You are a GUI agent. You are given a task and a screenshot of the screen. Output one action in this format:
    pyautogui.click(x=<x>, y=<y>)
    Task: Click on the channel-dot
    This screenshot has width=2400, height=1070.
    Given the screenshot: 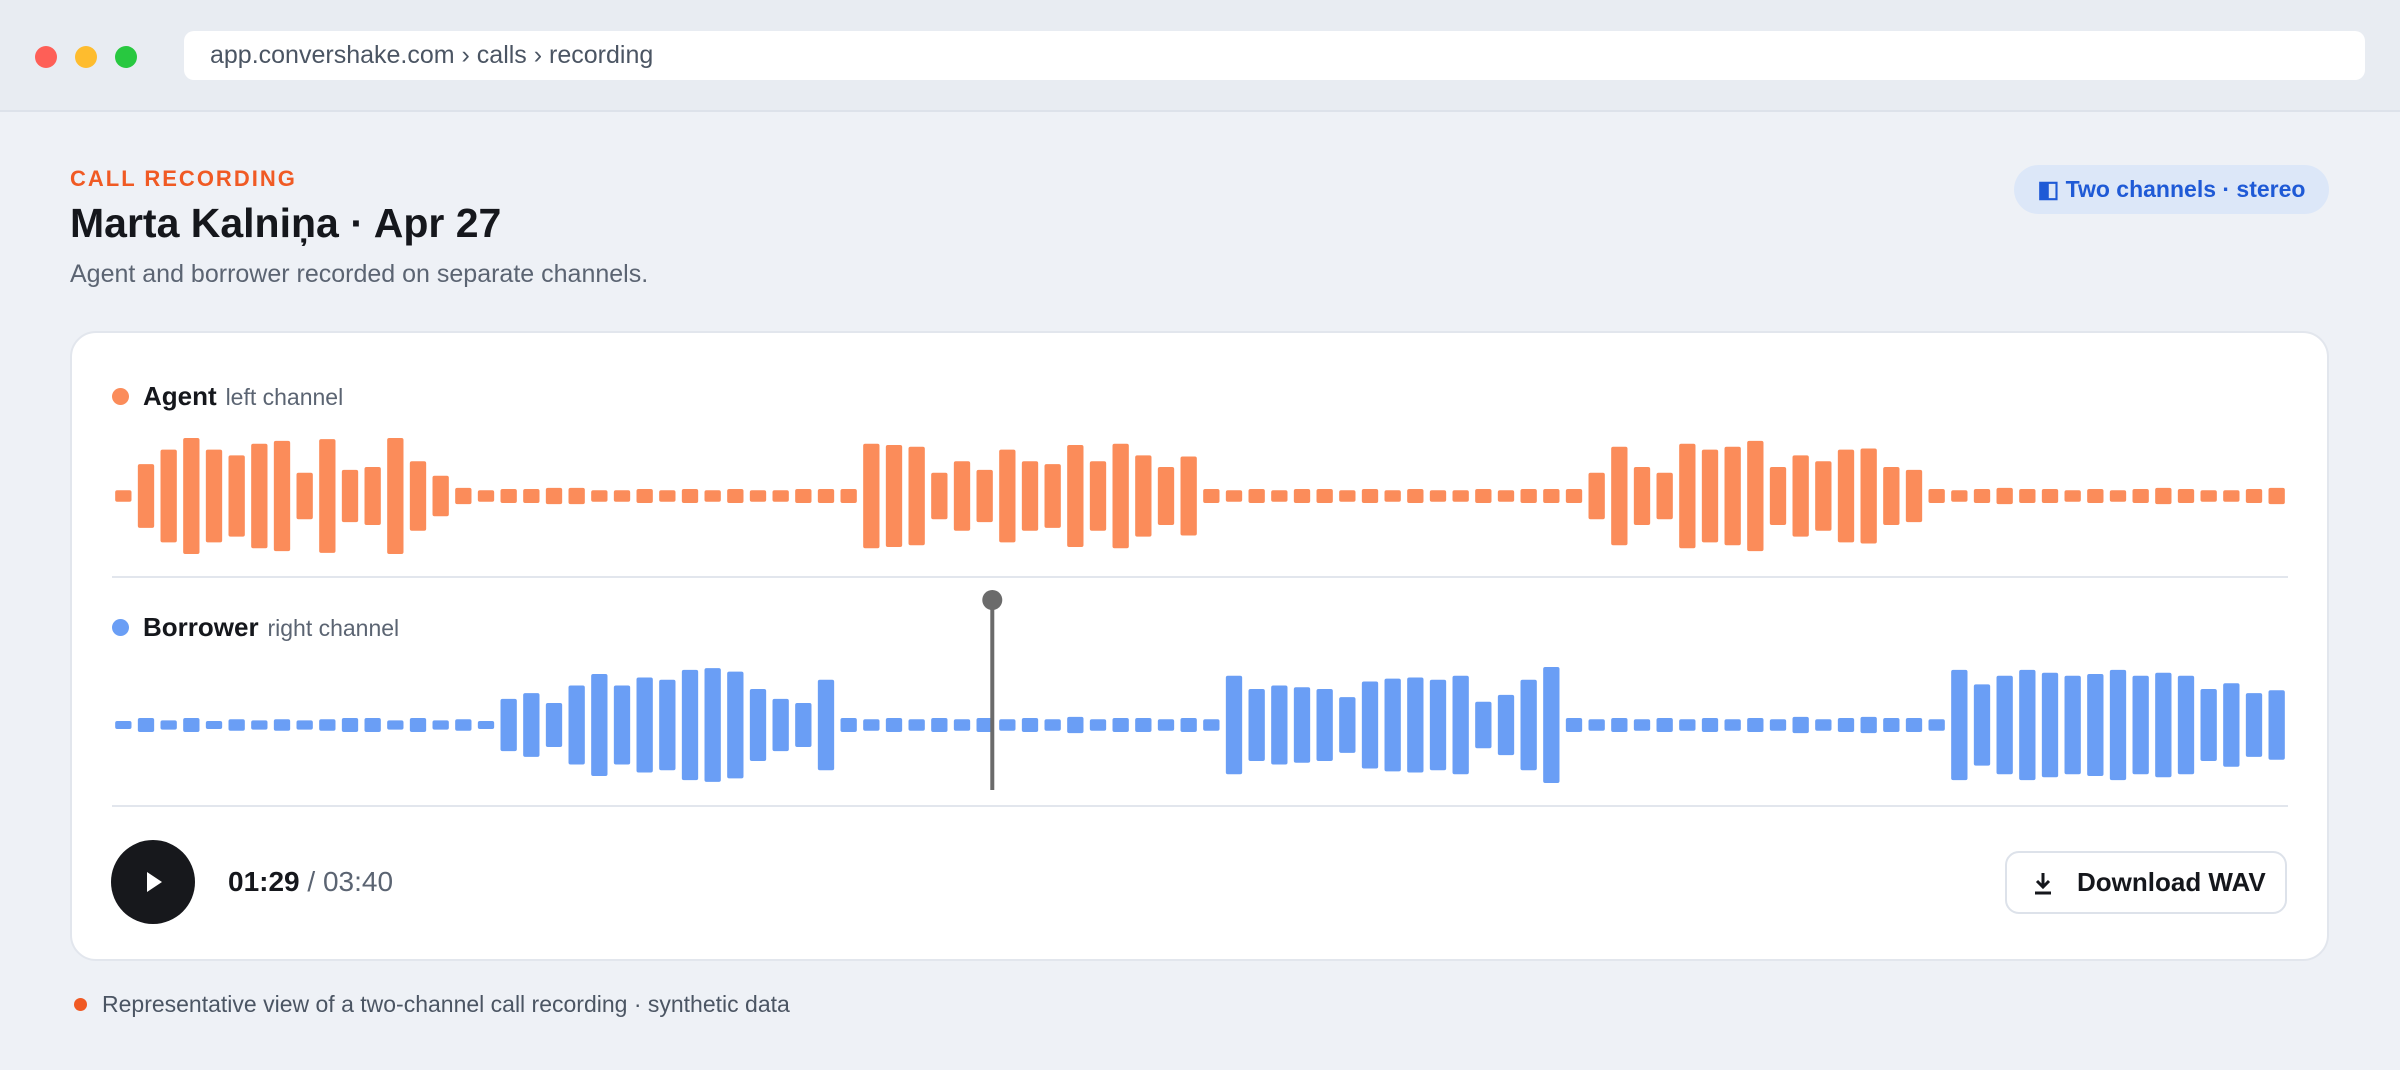 What is the action you would take?
    pyautogui.click(x=120, y=396)
    